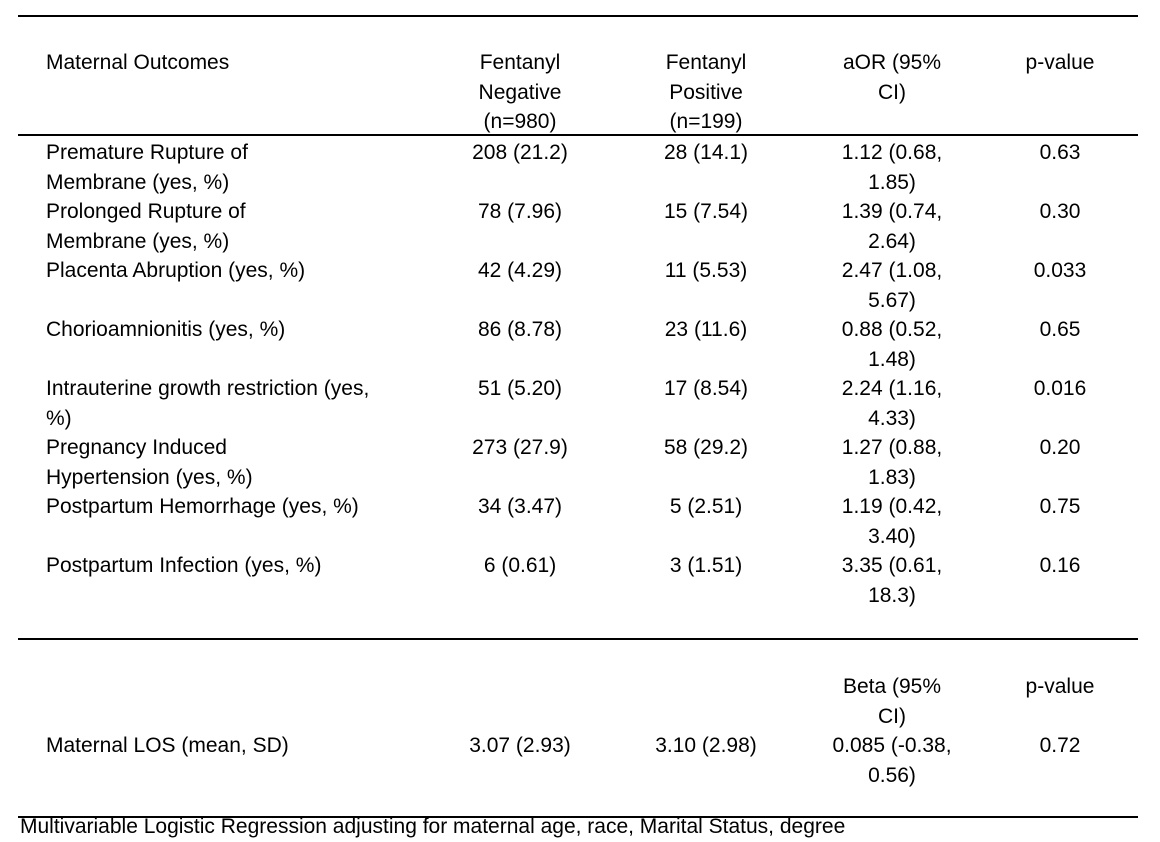 This screenshot has height=842, width=1160. Describe the element at coordinates (706, 211) in the screenshot. I see `row-prolonged-rupture-positive: 15 (7.54)` at that location.